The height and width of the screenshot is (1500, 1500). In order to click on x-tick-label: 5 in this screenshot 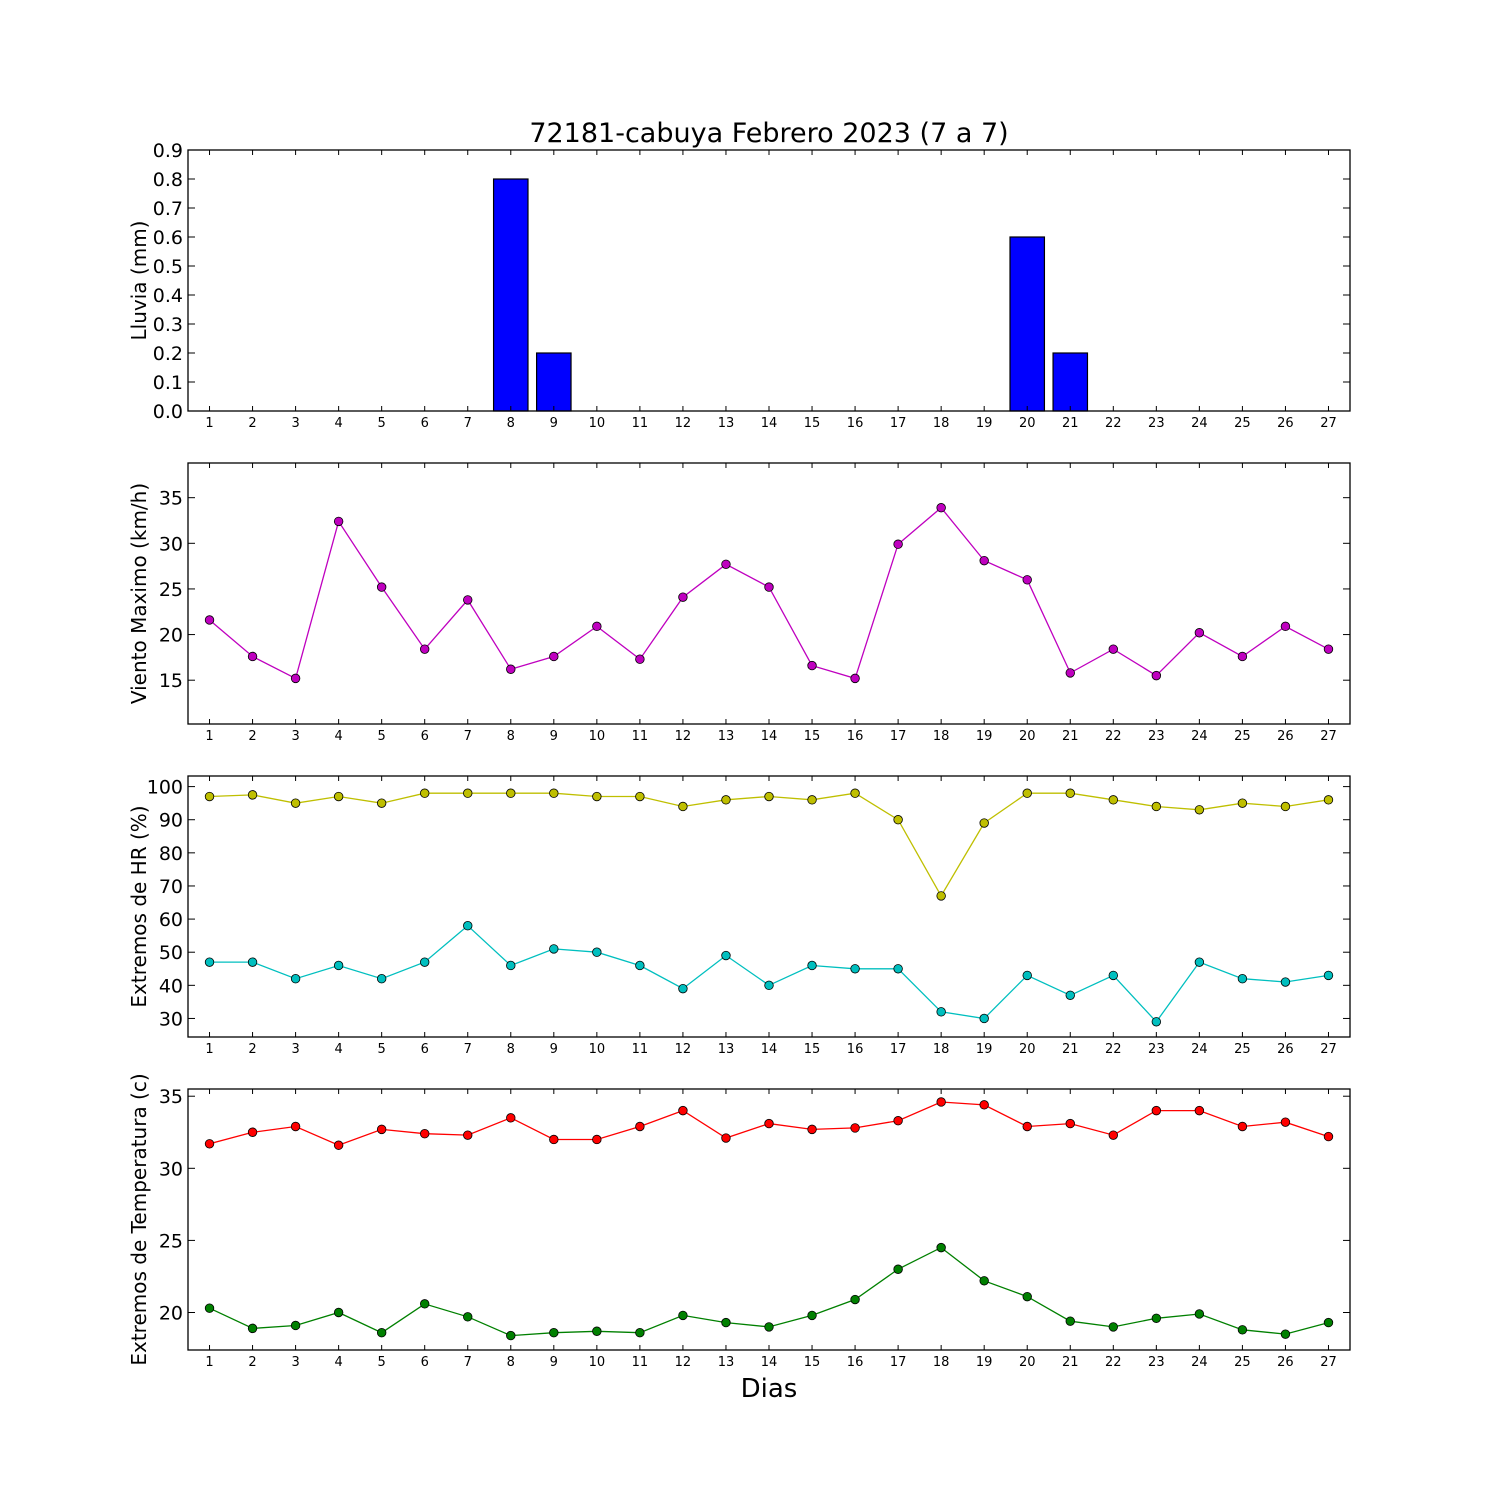, I will do `click(382, 423)`.